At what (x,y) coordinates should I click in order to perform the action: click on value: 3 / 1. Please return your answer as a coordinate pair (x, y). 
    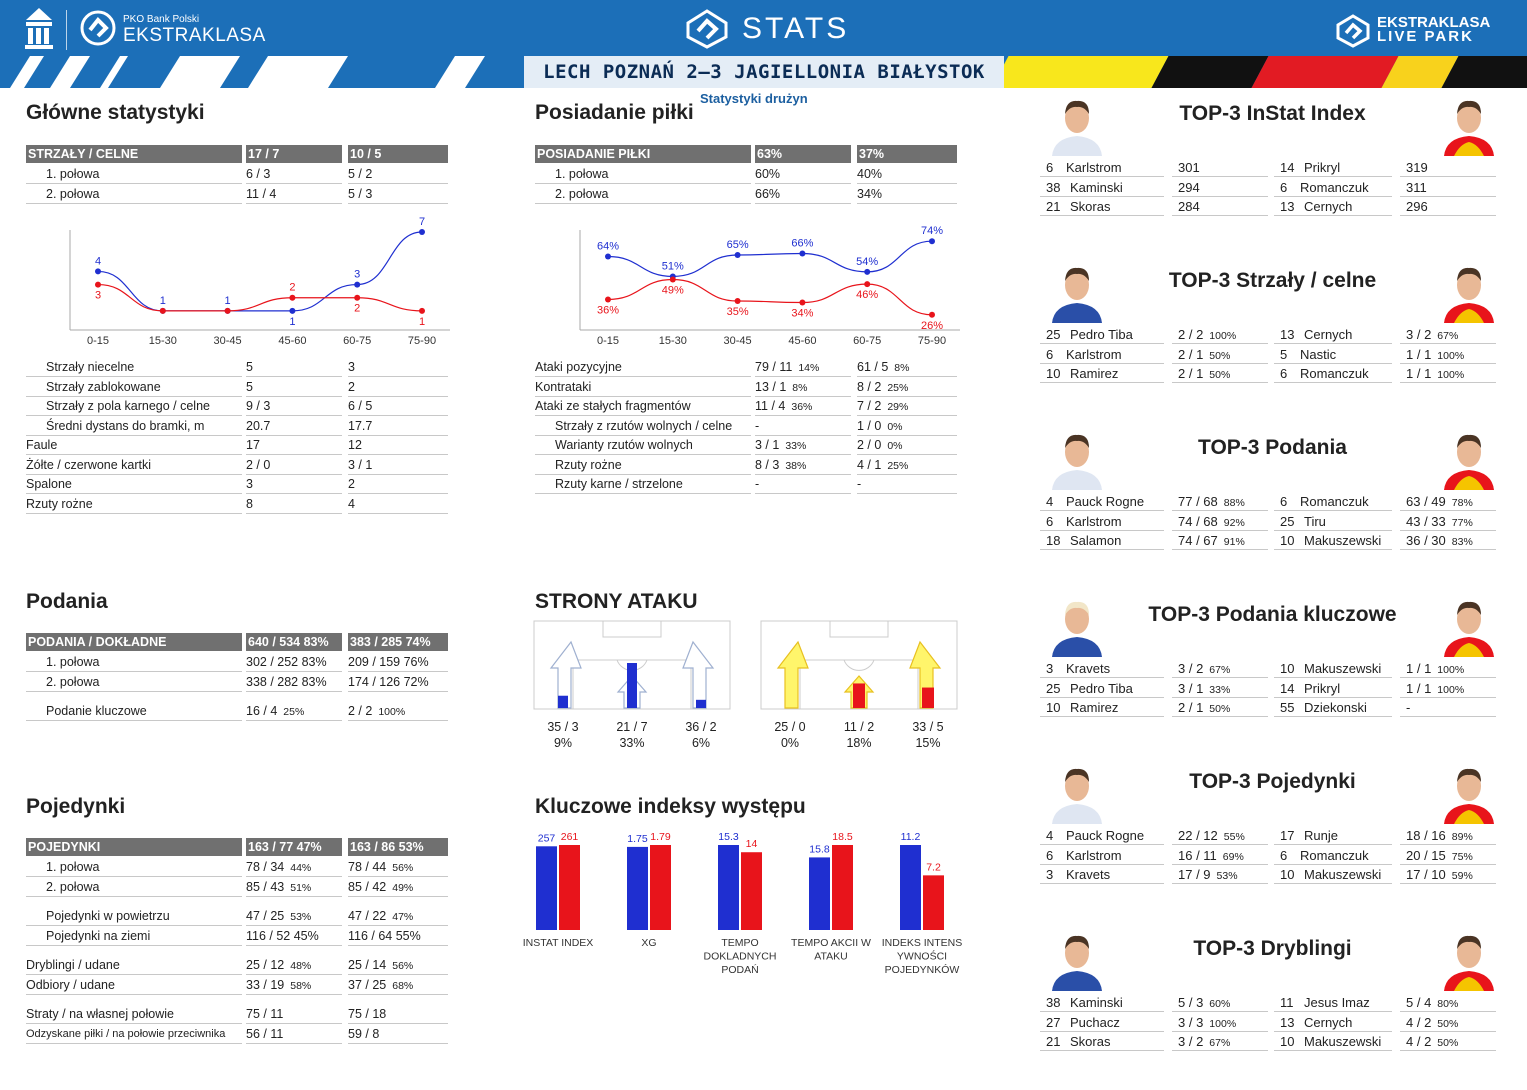
    Looking at the image, I should click on (1191, 688).